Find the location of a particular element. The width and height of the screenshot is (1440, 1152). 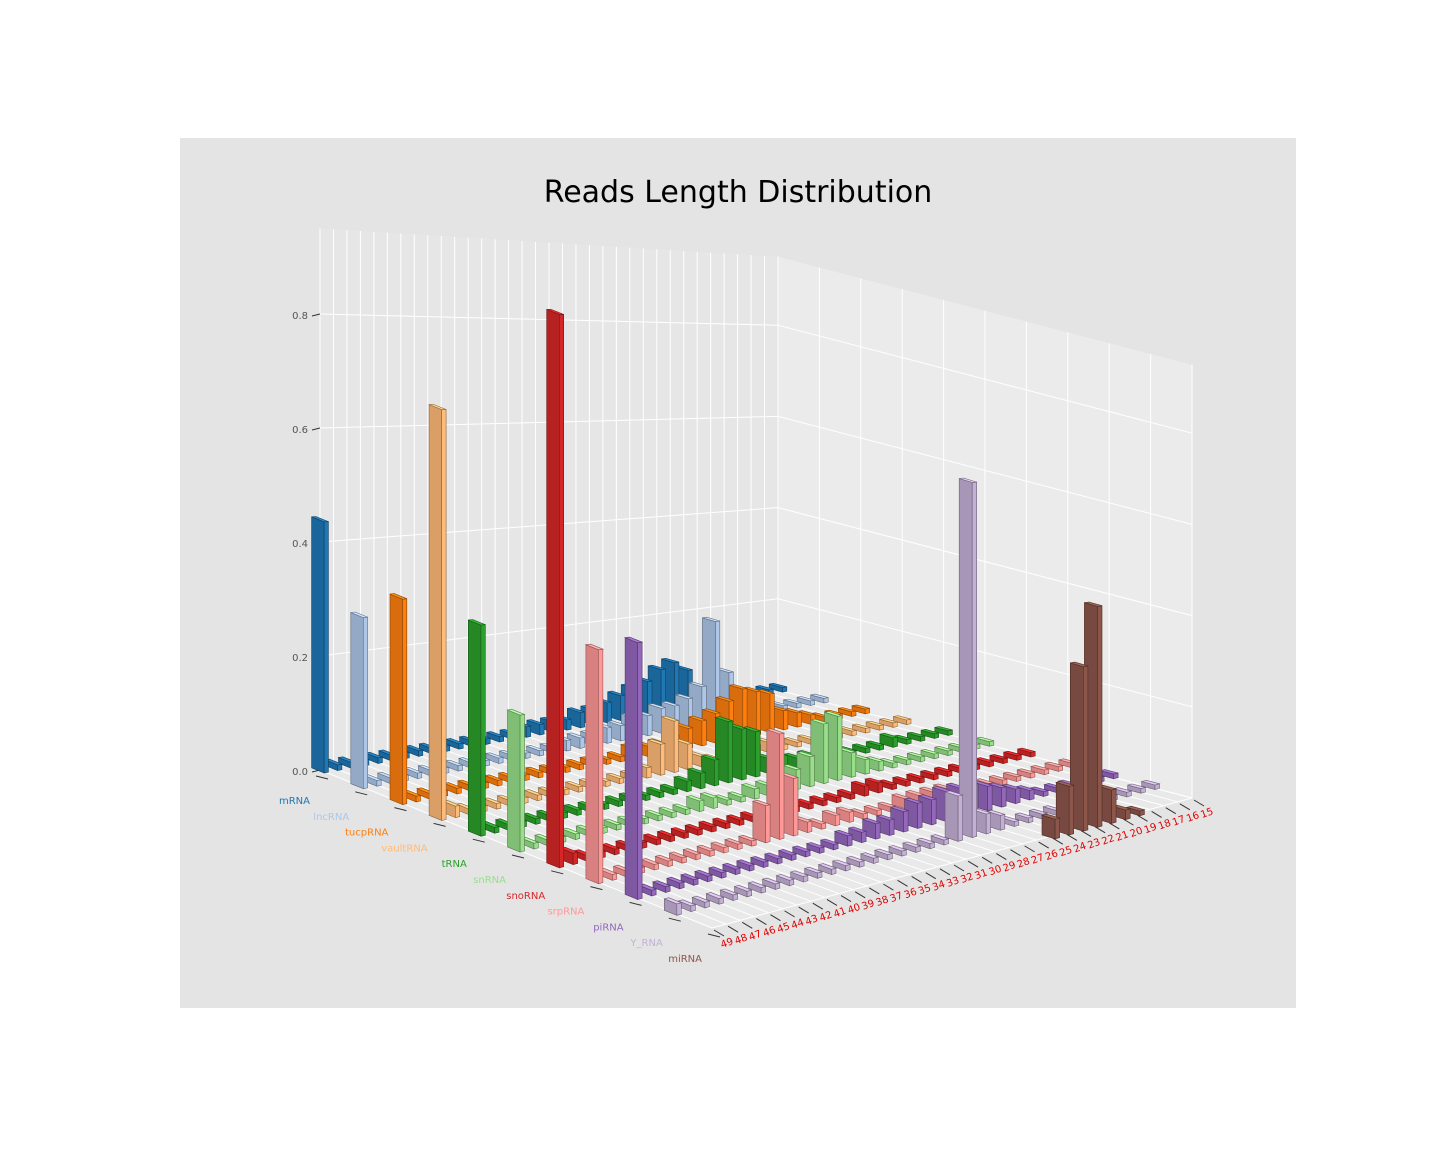

series-label: lncRNA is located at coordinates (331, 817).